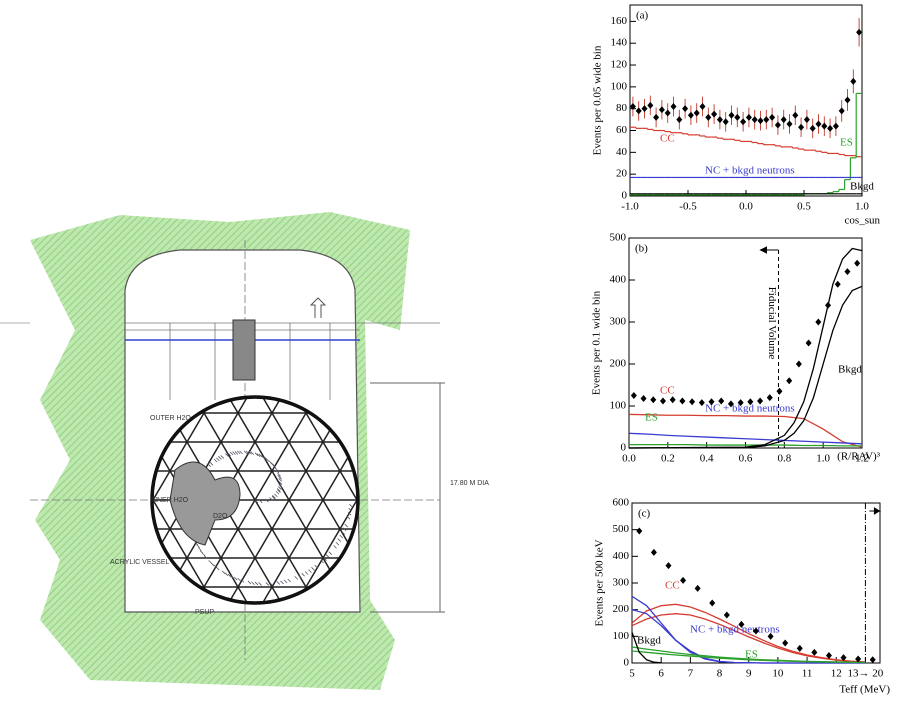 The width and height of the screenshot is (898, 702). I want to click on x-tick-label: 13→ 20, so click(866, 674).